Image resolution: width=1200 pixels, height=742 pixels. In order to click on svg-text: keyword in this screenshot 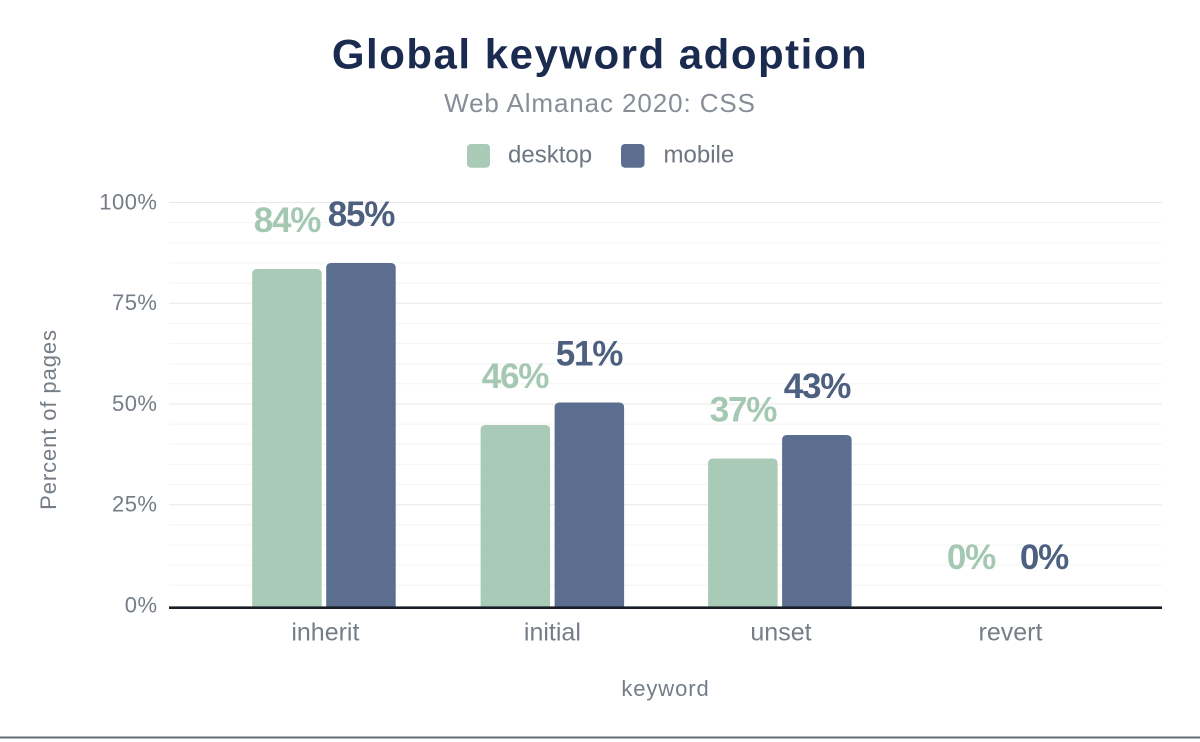, I will do `click(665, 688)`.